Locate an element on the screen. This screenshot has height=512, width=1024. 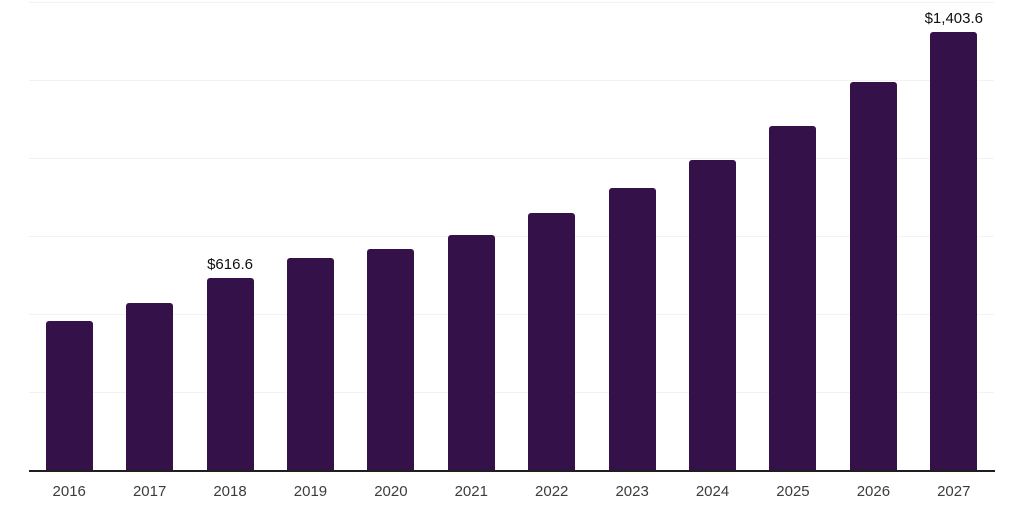
x-tick-2018: 2018 is located at coordinates (230, 491).